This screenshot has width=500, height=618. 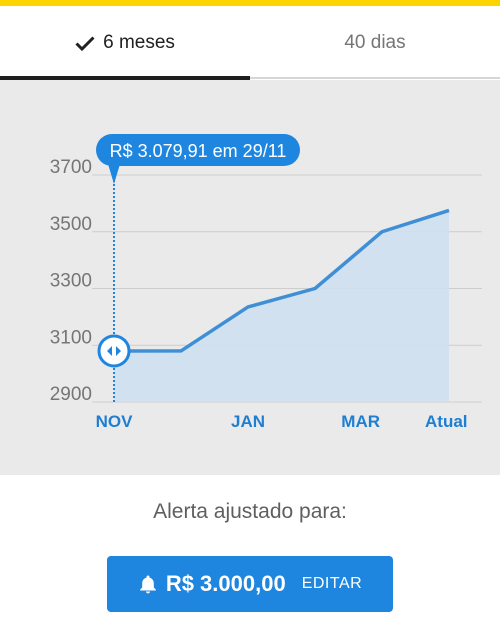 I want to click on y-tick-label: 2900, so click(x=71, y=394).